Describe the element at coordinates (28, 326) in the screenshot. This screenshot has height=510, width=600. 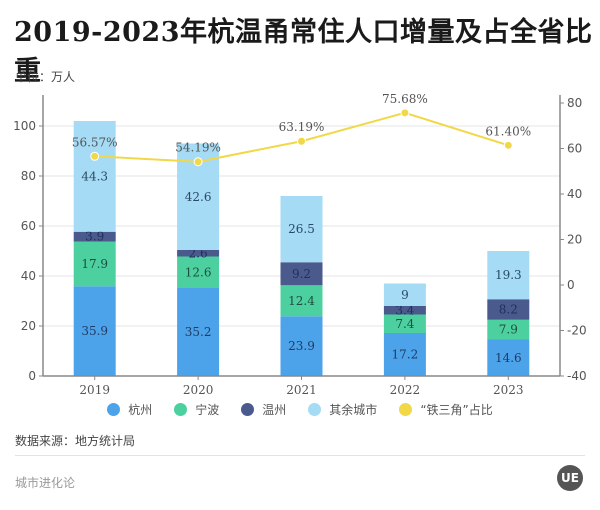
I see `left-tick-label: 20` at that location.